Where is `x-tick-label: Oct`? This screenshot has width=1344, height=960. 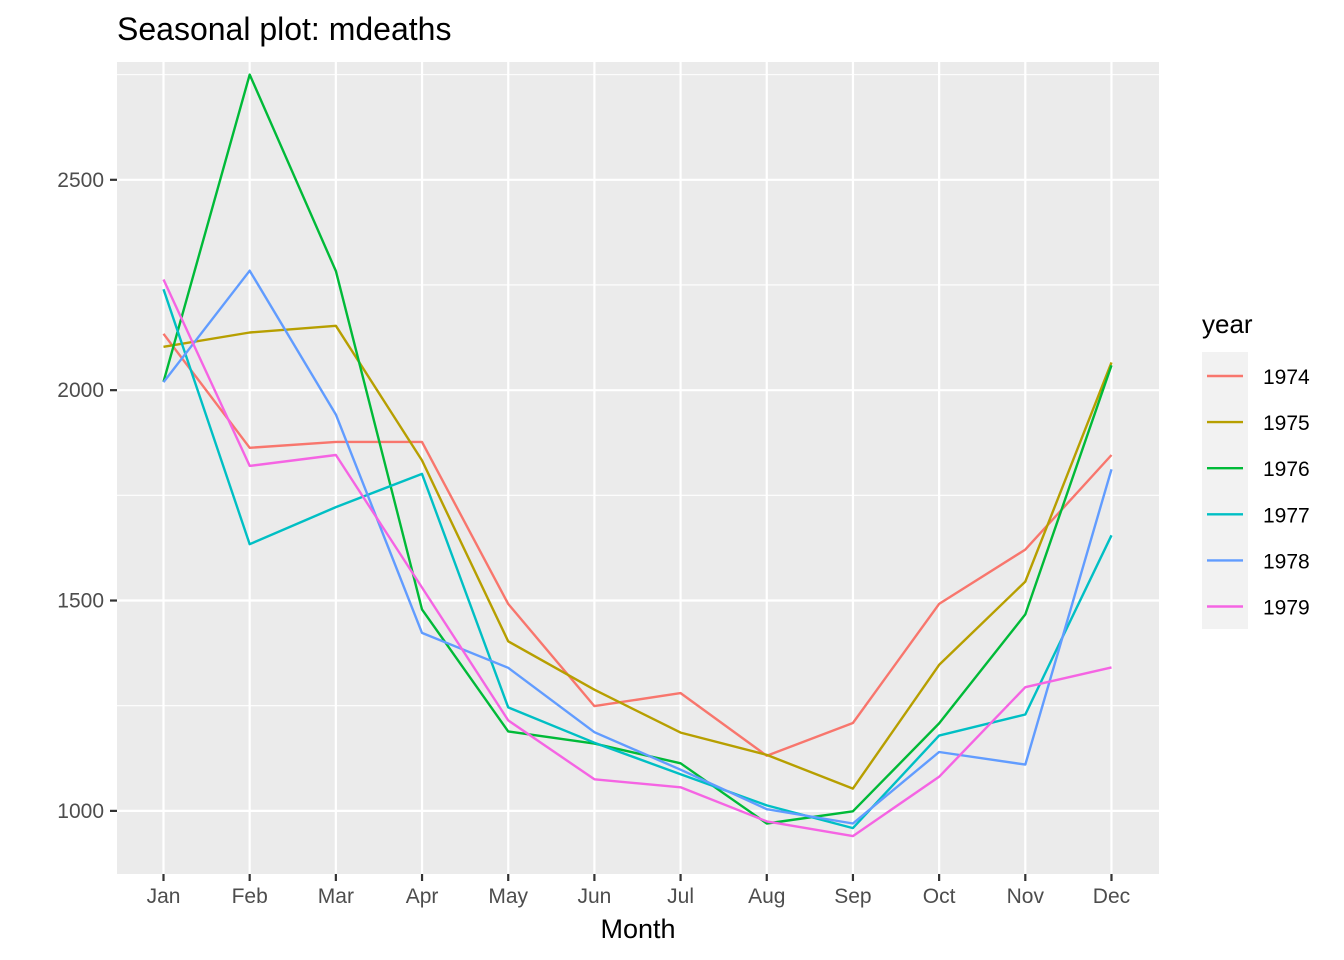
x-tick-label: Oct is located at coordinates (939, 896).